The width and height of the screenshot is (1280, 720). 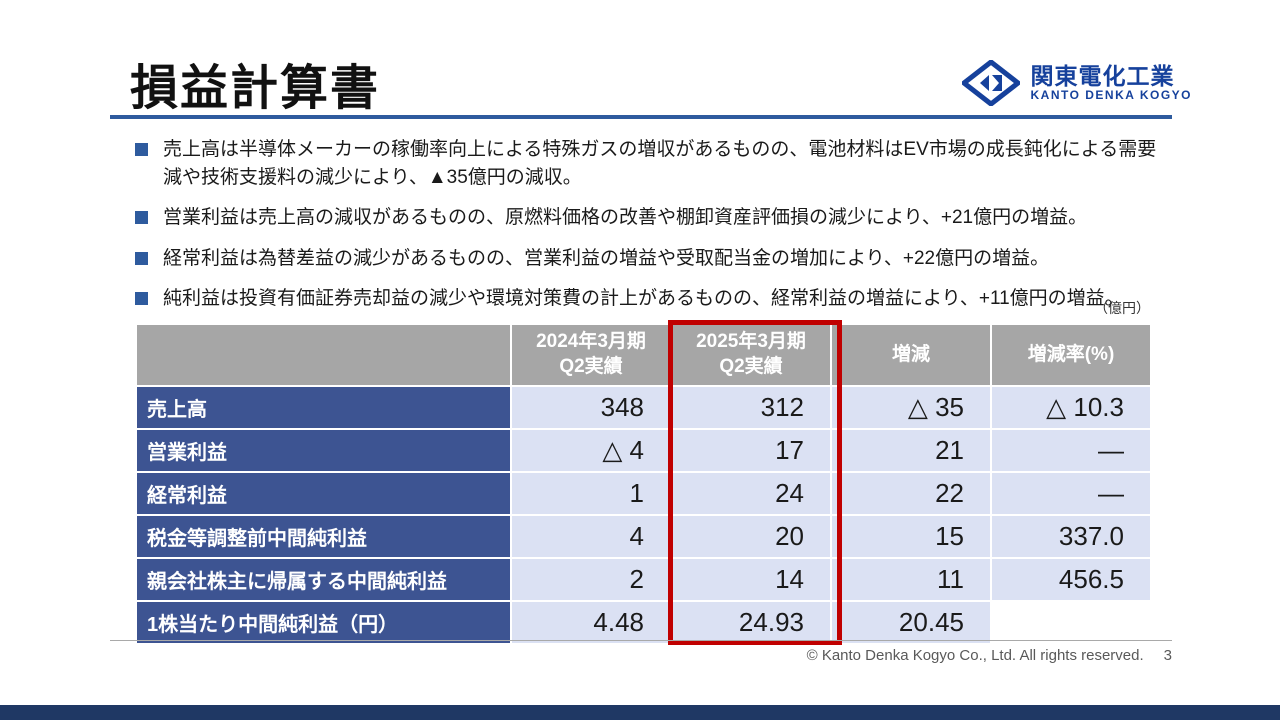 I want to click on row-label: 1株当たり中間純利益（円）, so click(x=323, y=622).